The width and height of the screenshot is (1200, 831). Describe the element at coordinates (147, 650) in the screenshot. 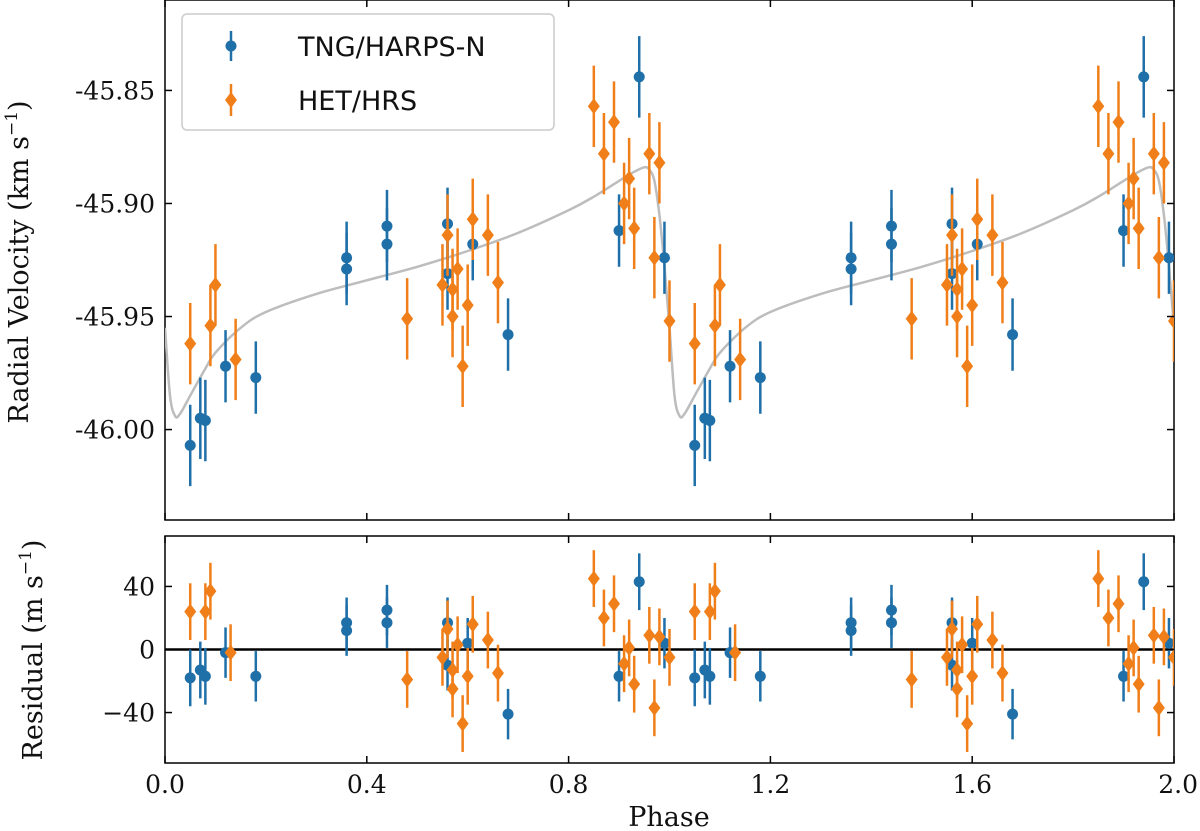

I see `y-tick-label: 0` at that location.